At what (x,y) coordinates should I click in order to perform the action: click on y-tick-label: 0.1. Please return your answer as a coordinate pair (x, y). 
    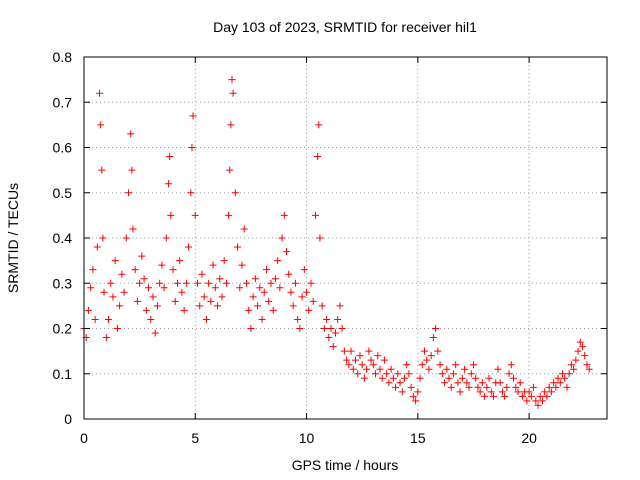
    Looking at the image, I should click on (63, 374).